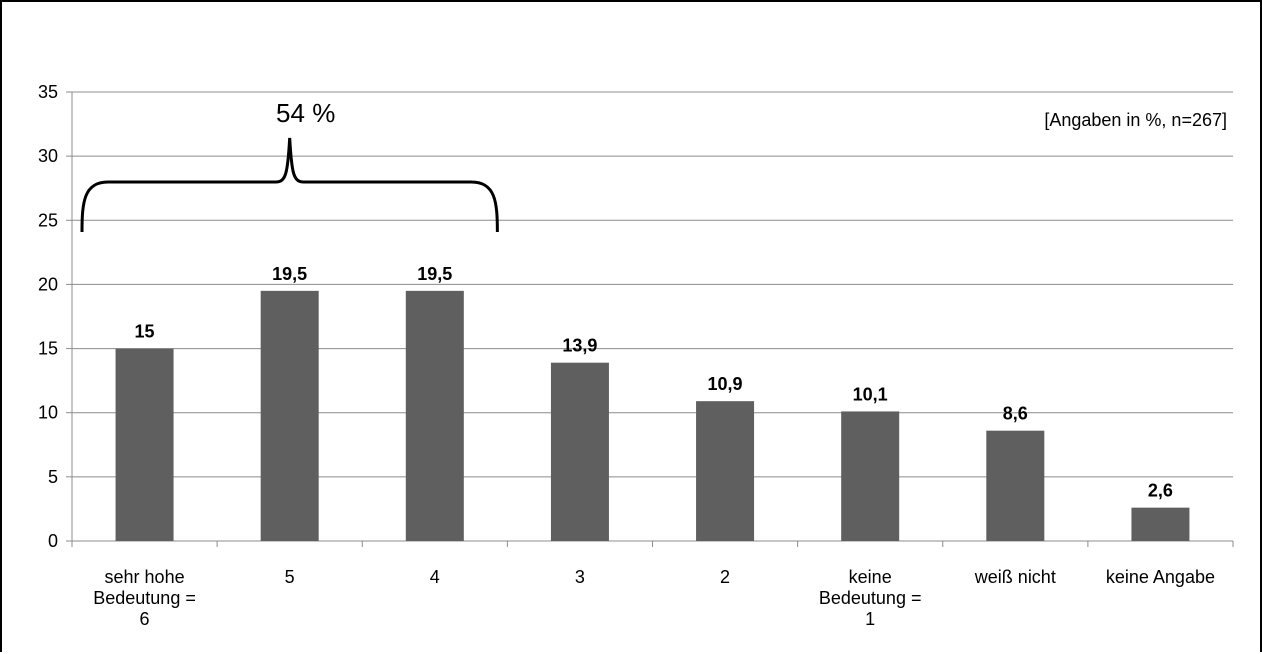 This screenshot has width=1262, height=654. What do you see at coordinates (1135, 120) in the screenshot?
I see `sample-note: [Angaben in %, n=267]` at bounding box center [1135, 120].